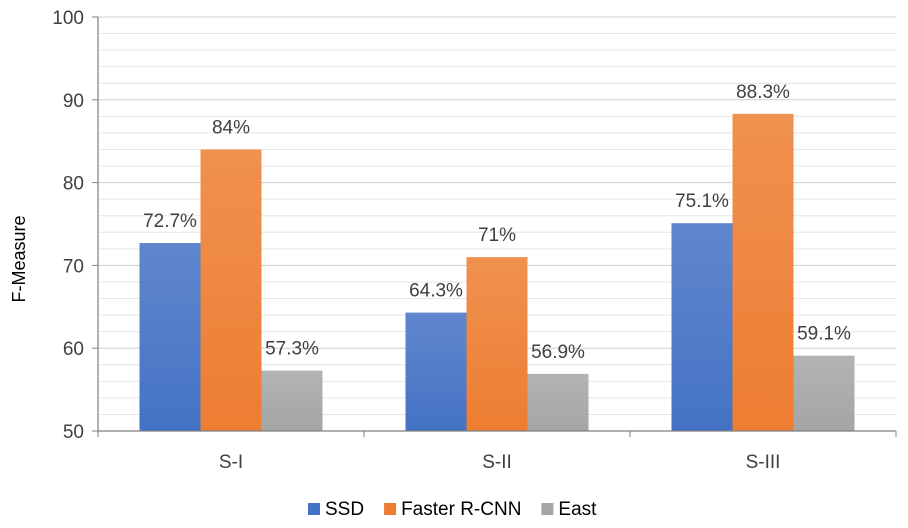 This screenshot has width=908, height=528. Describe the element at coordinates (461, 509) in the screenshot. I see `legend-label: Faster R-CNN` at that location.